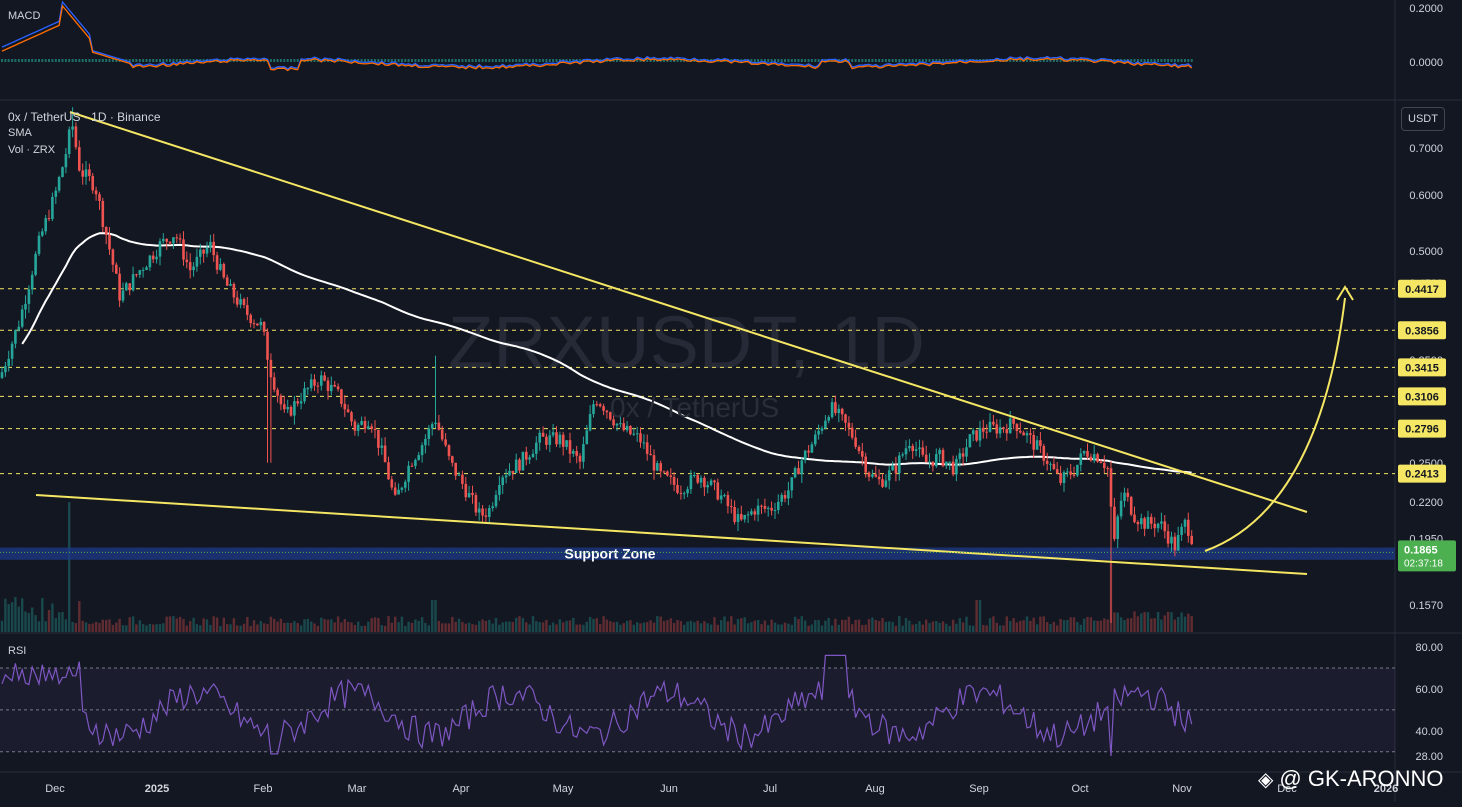 This screenshot has width=1462, height=807. Describe the element at coordinates (157, 789) in the screenshot. I see `time-tick-label: 2025` at that location.